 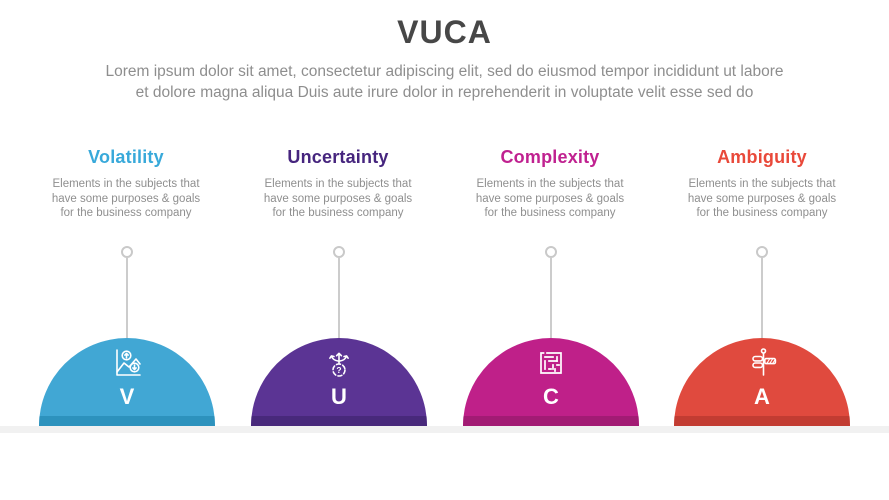 I want to click on dome-letter: V, so click(x=127, y=396).